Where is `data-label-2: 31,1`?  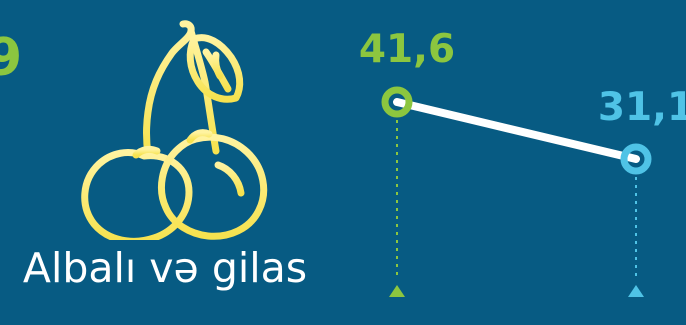
data-label-2: 31,1 is located at coordinates (642, 107).